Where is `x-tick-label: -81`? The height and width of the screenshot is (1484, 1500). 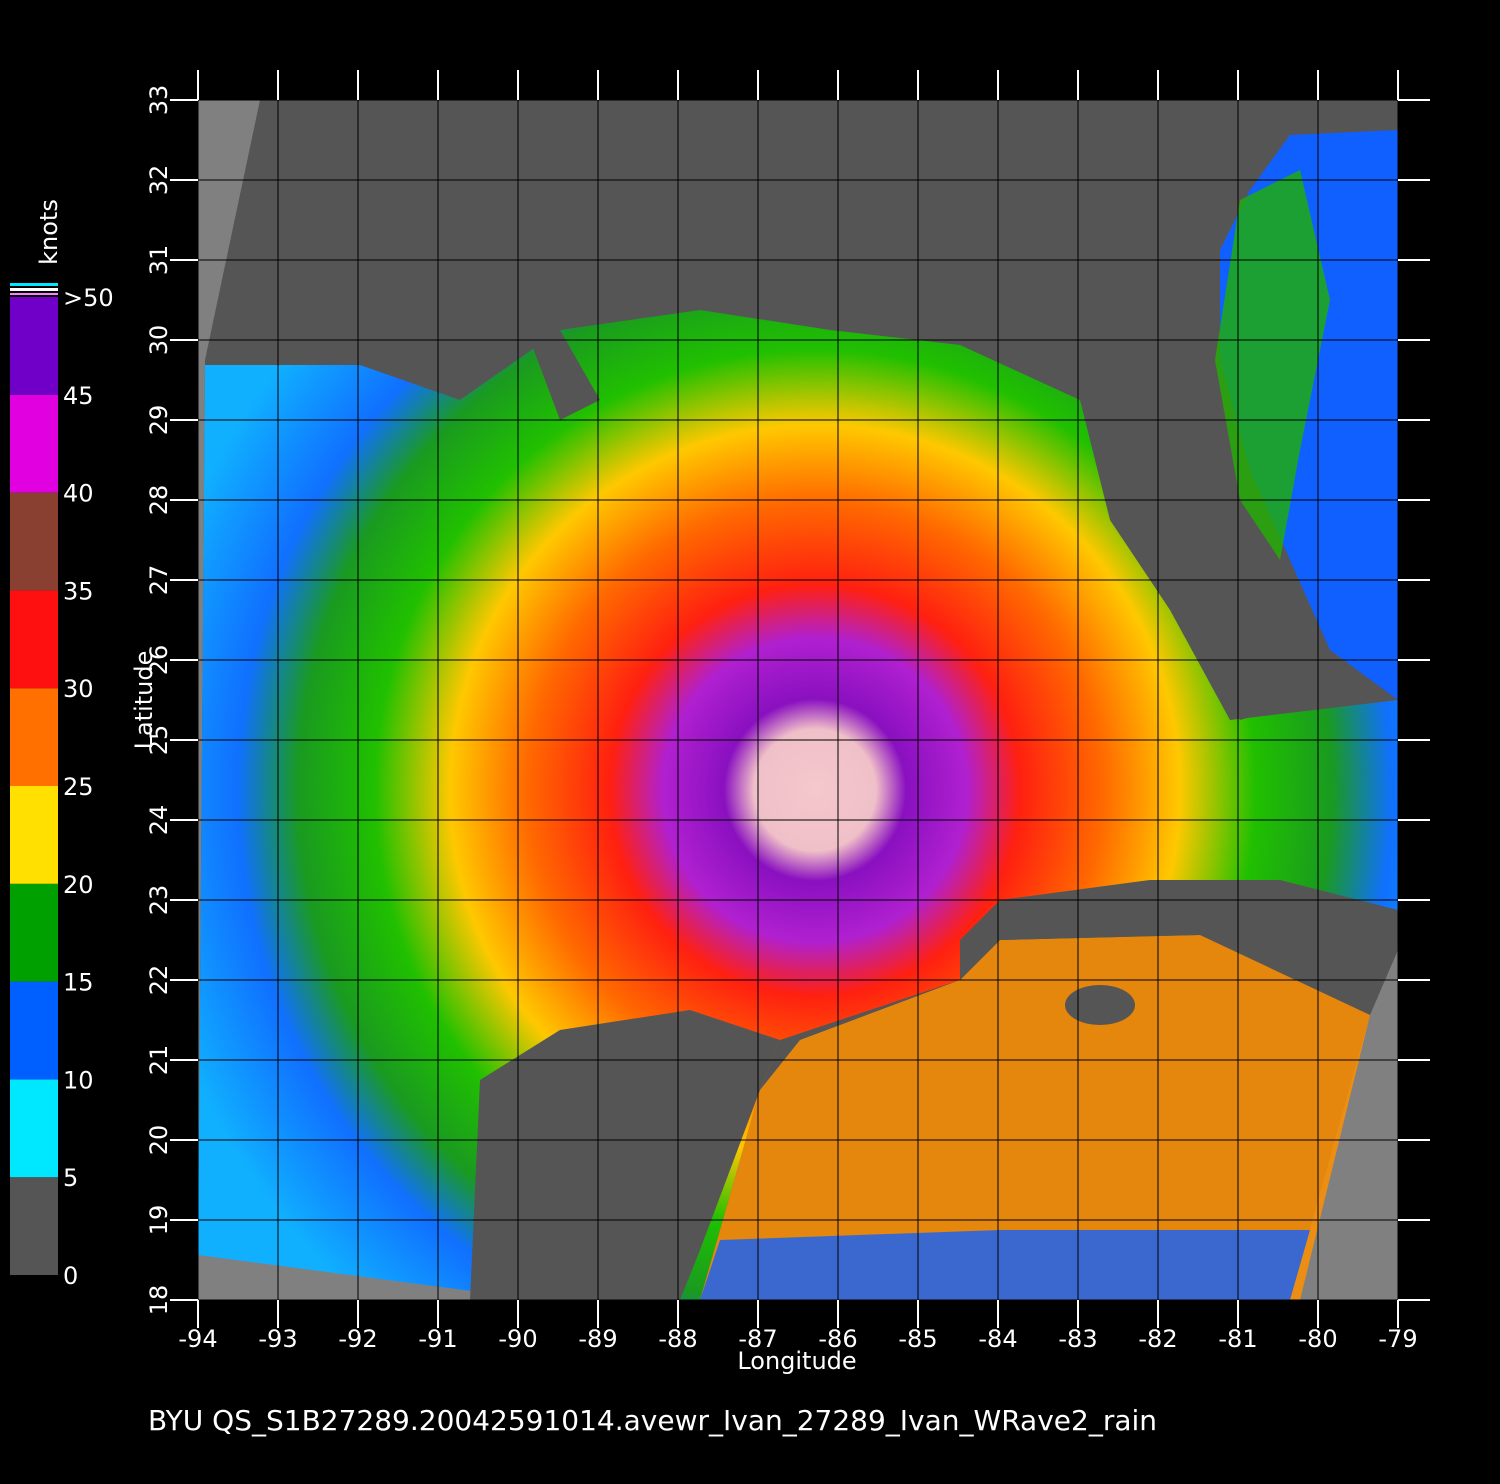
x-tick-label: -81 is located at coordinates (1237, 1339).